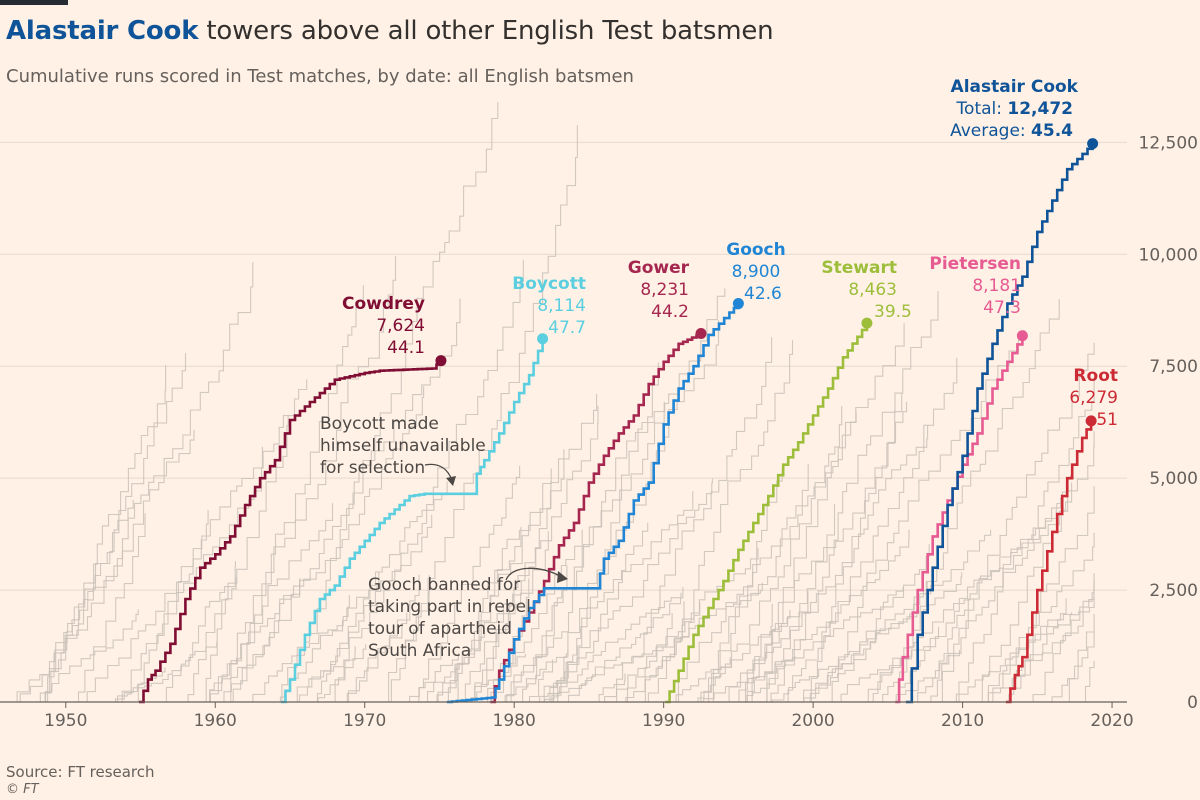 The width and height of the screenshot is (1200, 800). I want to click on annotation-gooch-line: taking part in rebel, so click(449, 607).